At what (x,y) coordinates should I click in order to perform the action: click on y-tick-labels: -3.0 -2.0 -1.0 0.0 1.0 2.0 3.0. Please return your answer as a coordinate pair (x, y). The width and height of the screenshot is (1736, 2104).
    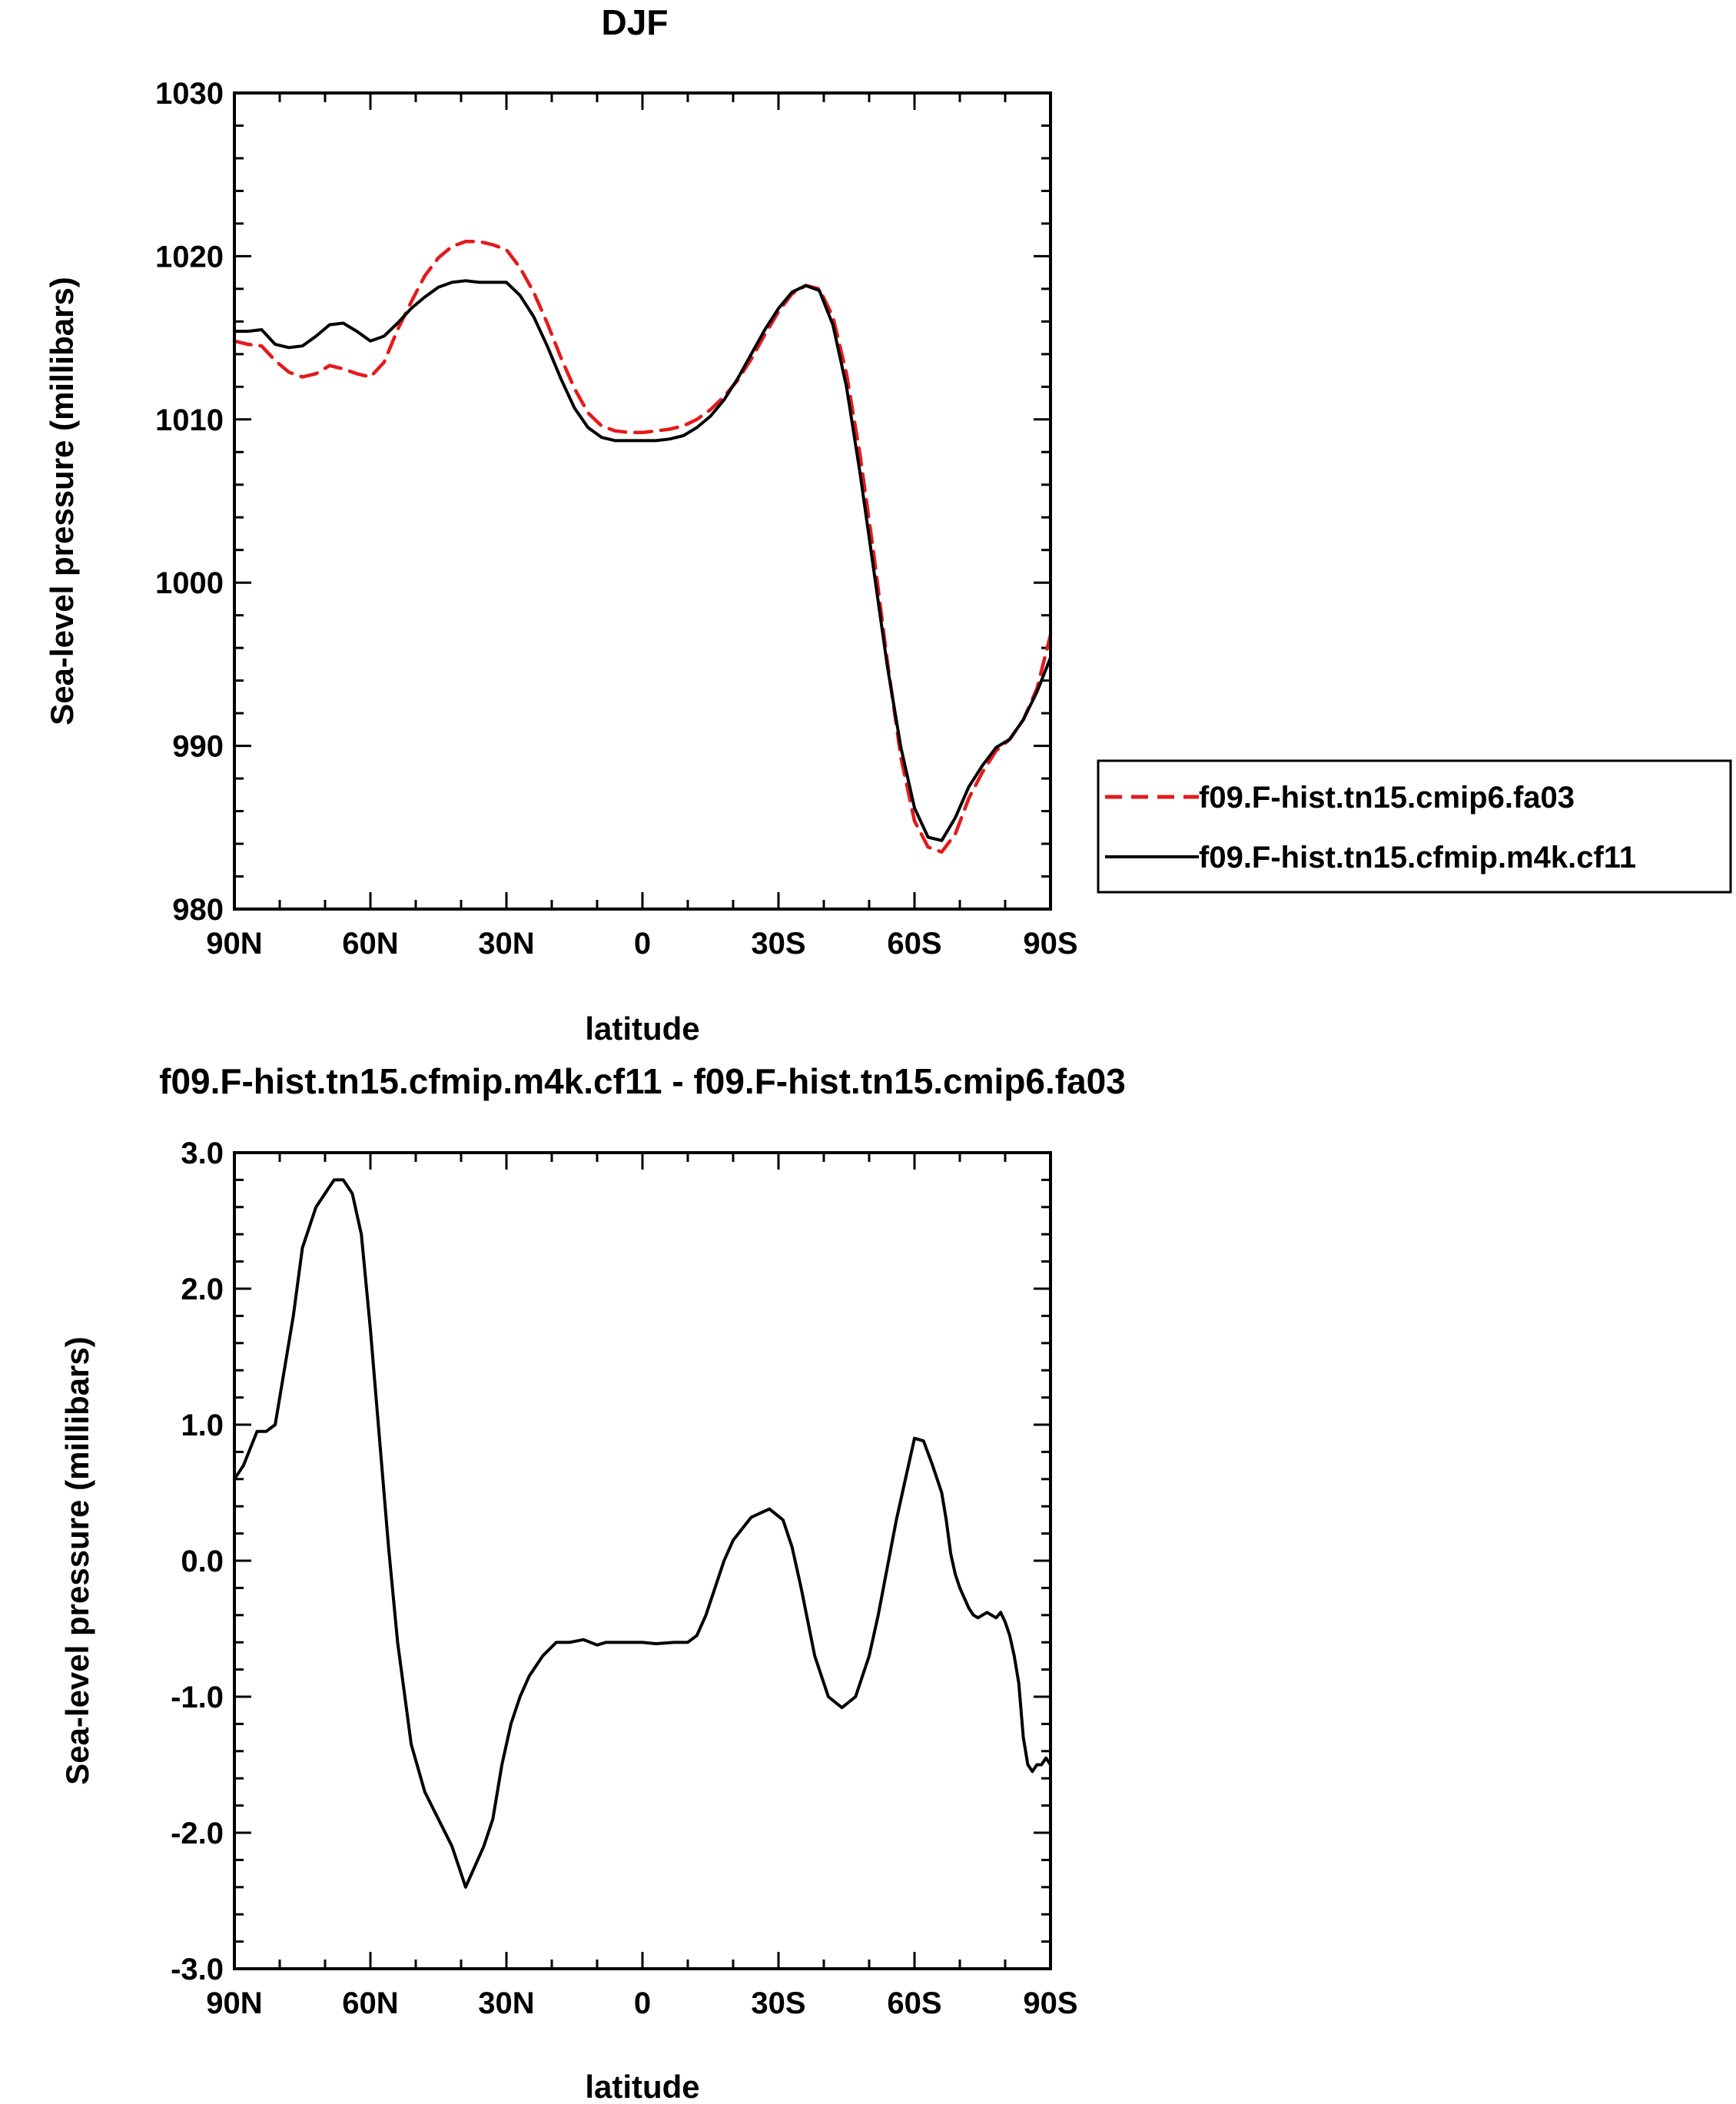
    Looking at the image, I should click on (198, 1561).